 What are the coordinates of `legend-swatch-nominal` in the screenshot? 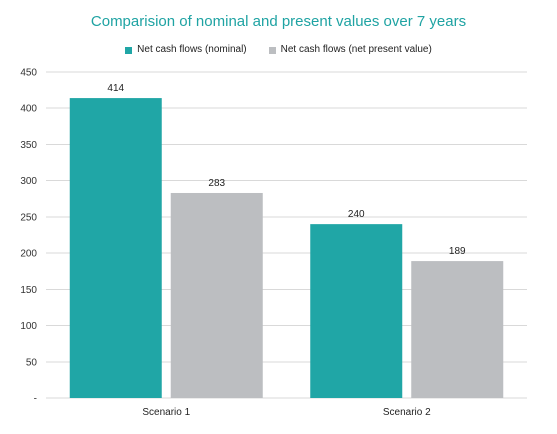 It's located at (129, 50).